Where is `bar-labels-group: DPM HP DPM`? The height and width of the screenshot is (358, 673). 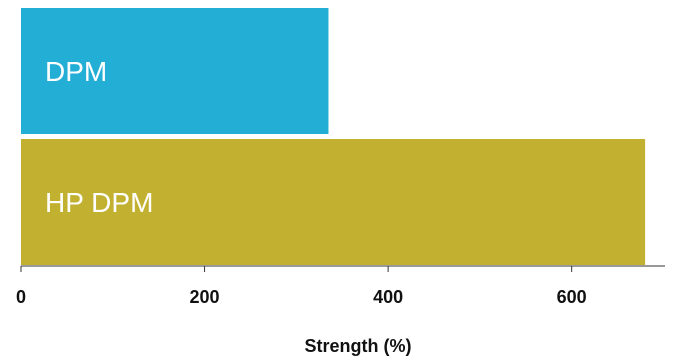
bar-labels-group: DPM HP DPM is located at coordinates (99, 137).